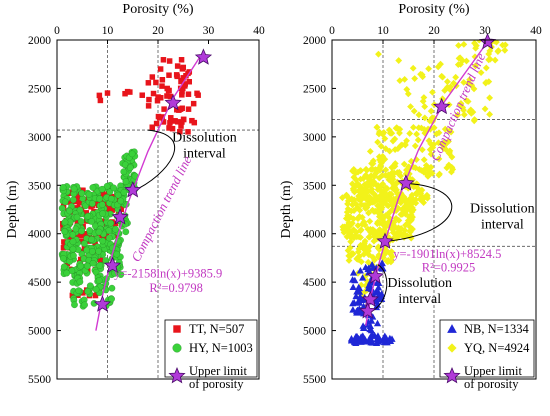 This screenshot has height=416, width=550. Describe the element at coordinates (452, 375) in the screenshot. I see `legend-star-marker` at that location.